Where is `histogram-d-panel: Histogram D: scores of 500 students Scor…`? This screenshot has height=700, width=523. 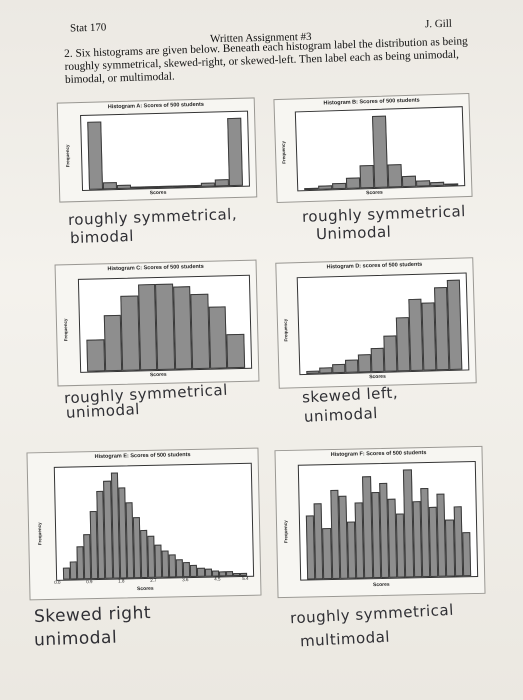
histogram-d-panel: Histogram D: scores of 500 students Scor… is located at coordinates (376, 323).